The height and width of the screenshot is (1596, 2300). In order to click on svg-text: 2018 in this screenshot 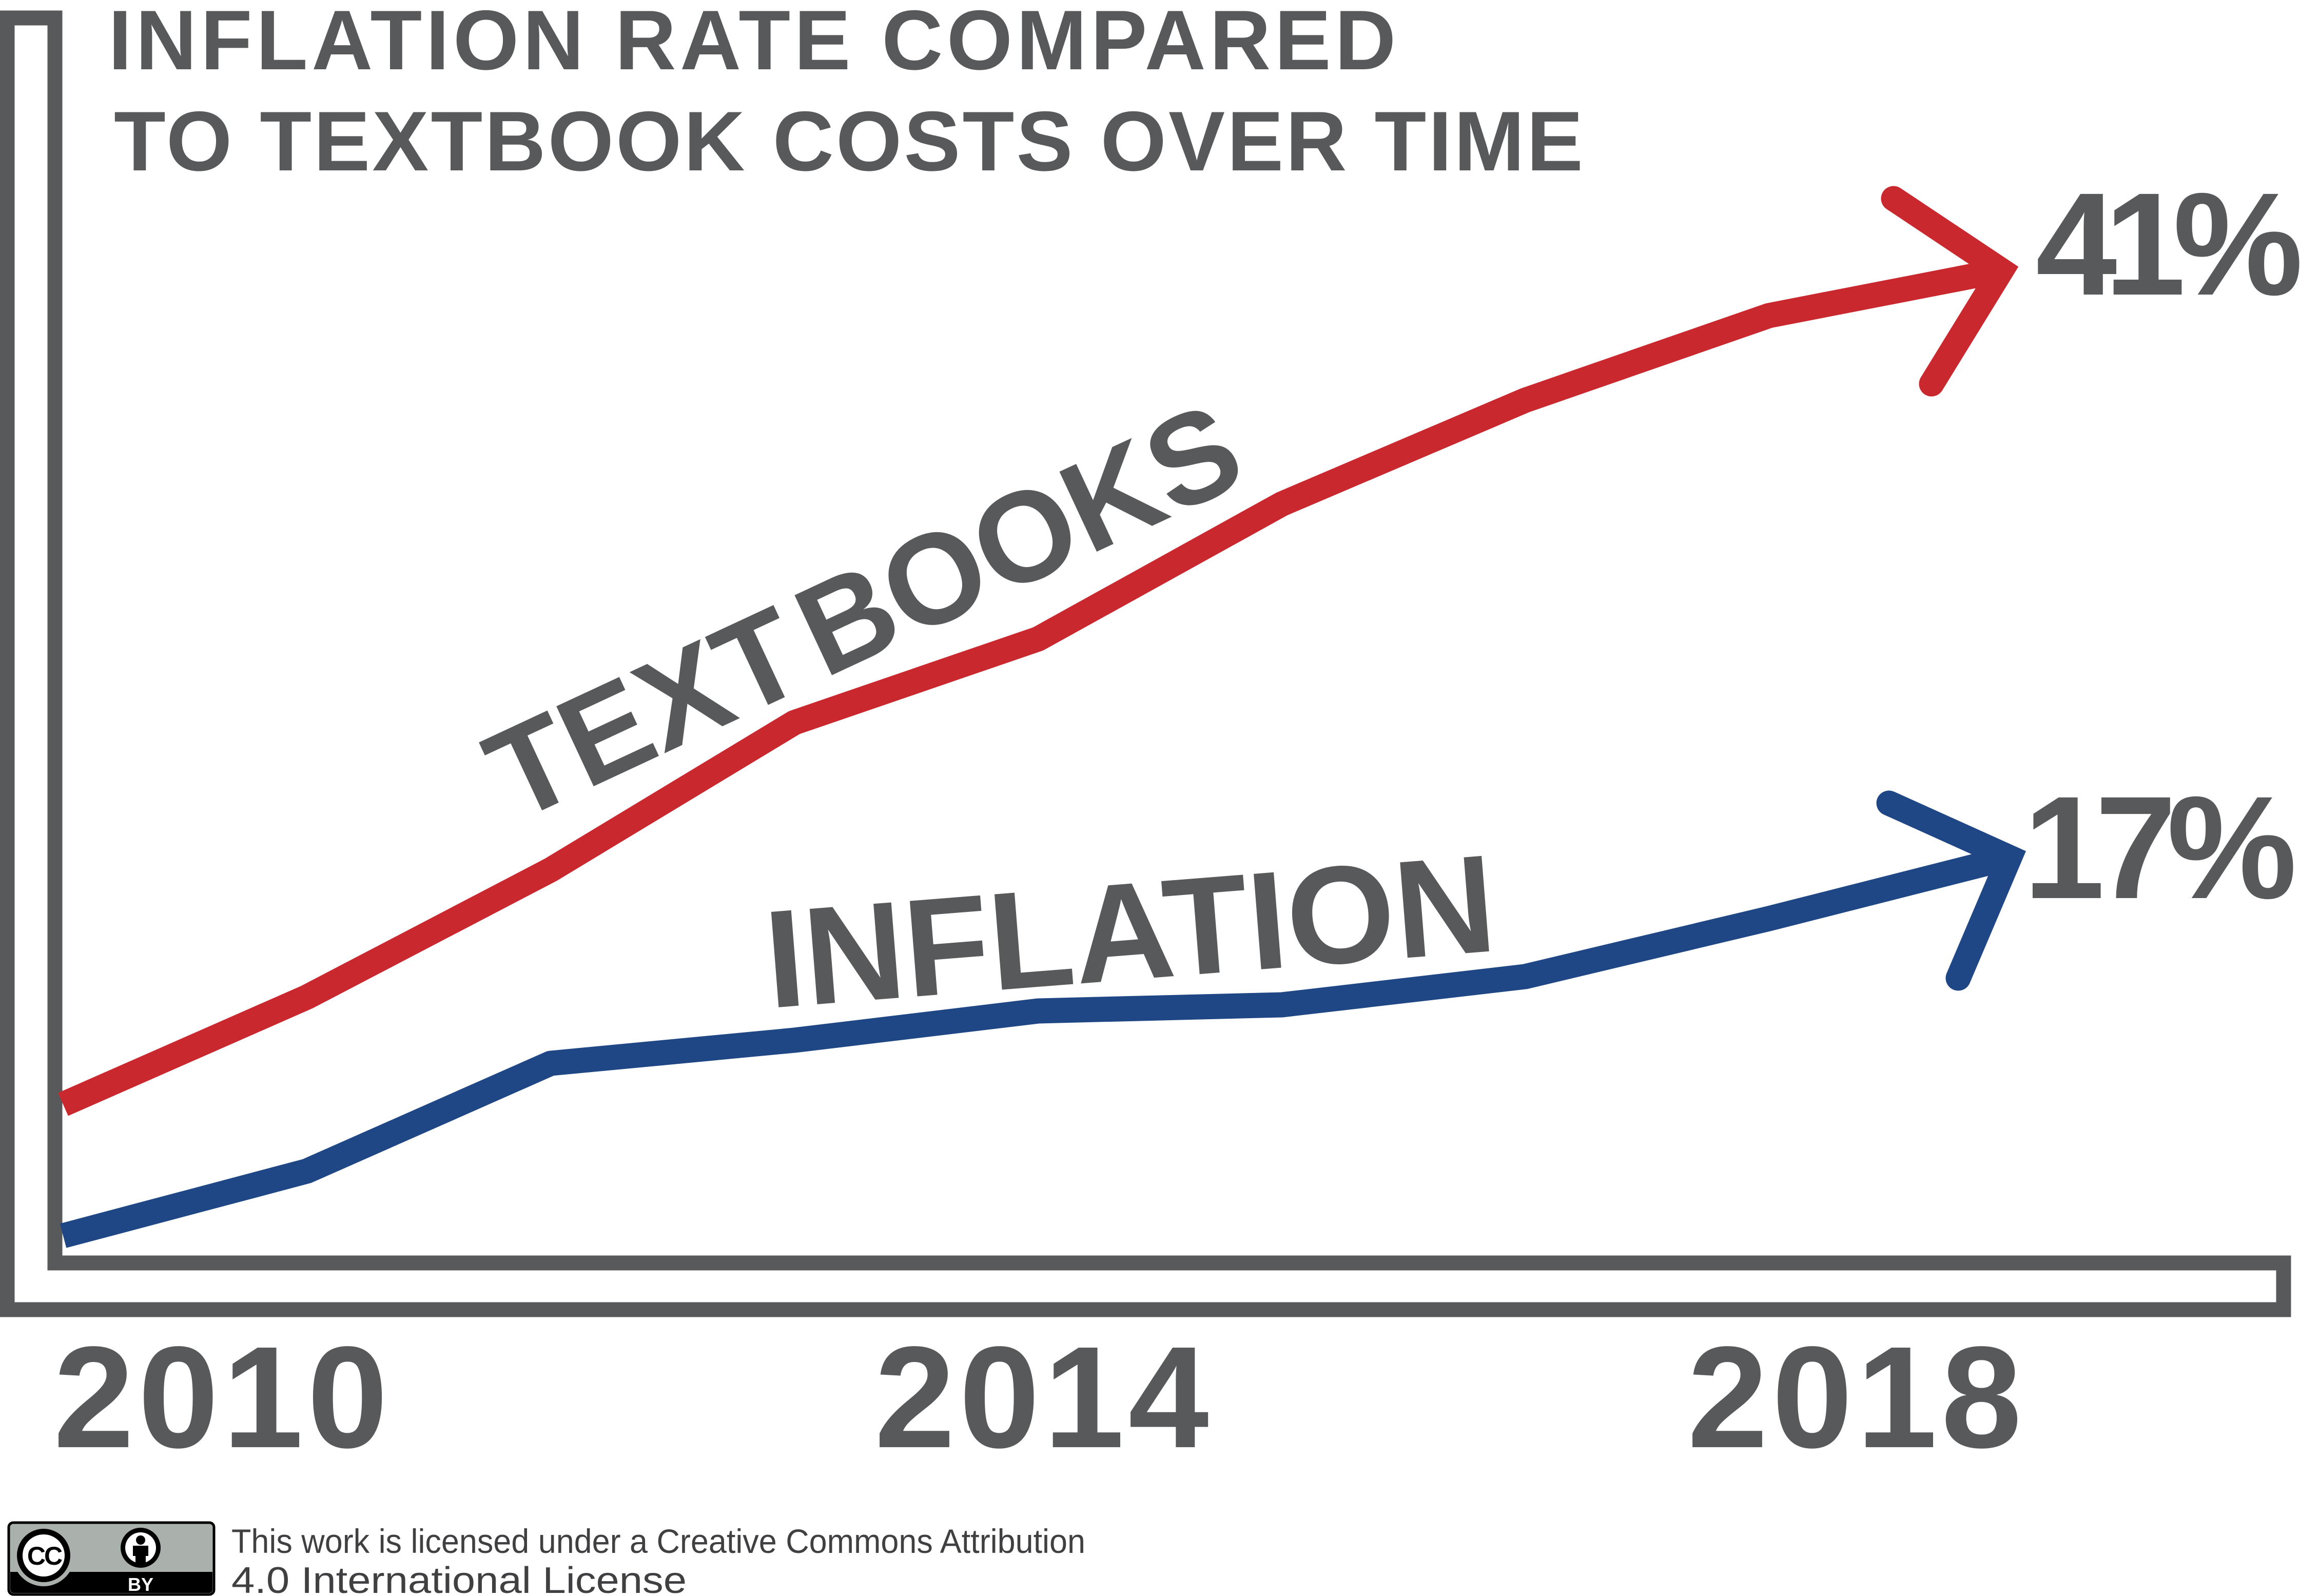, I will do `click(1856, 1397)`.